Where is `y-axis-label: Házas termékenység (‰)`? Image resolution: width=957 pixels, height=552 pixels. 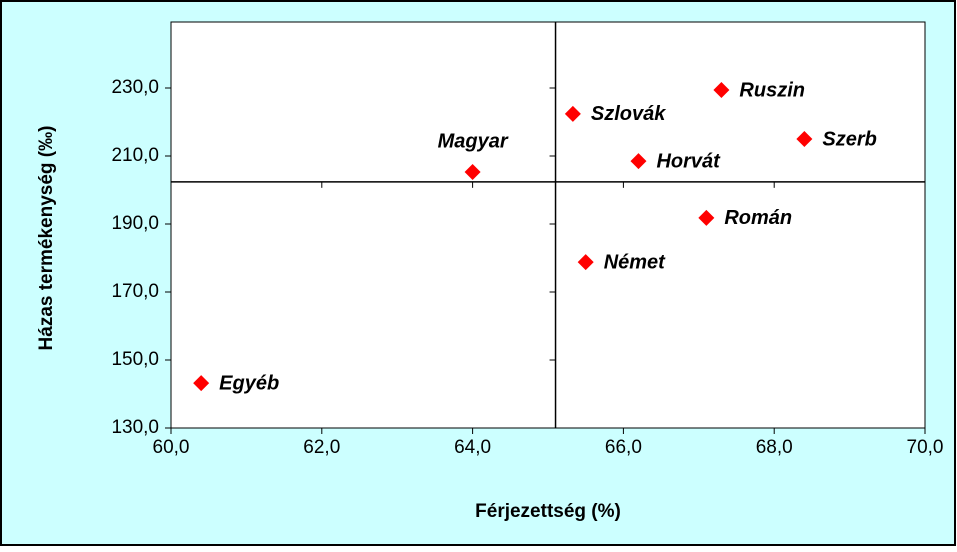
y-axis-label: Házas termékenység (‰) is located at coordinates (46, 238).